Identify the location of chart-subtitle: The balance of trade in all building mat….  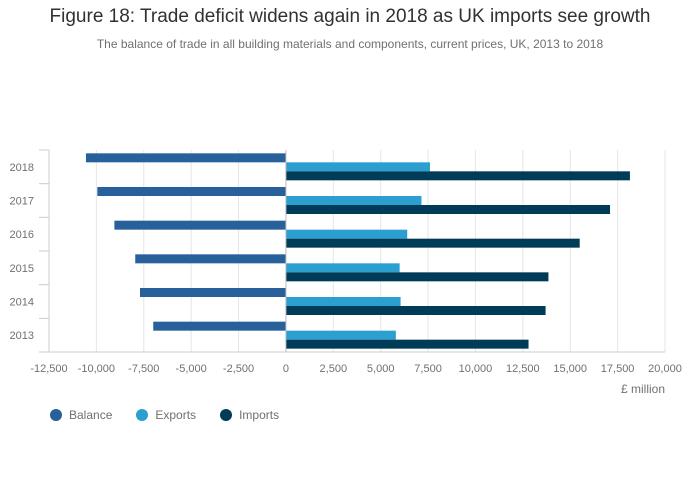
(350, 44).